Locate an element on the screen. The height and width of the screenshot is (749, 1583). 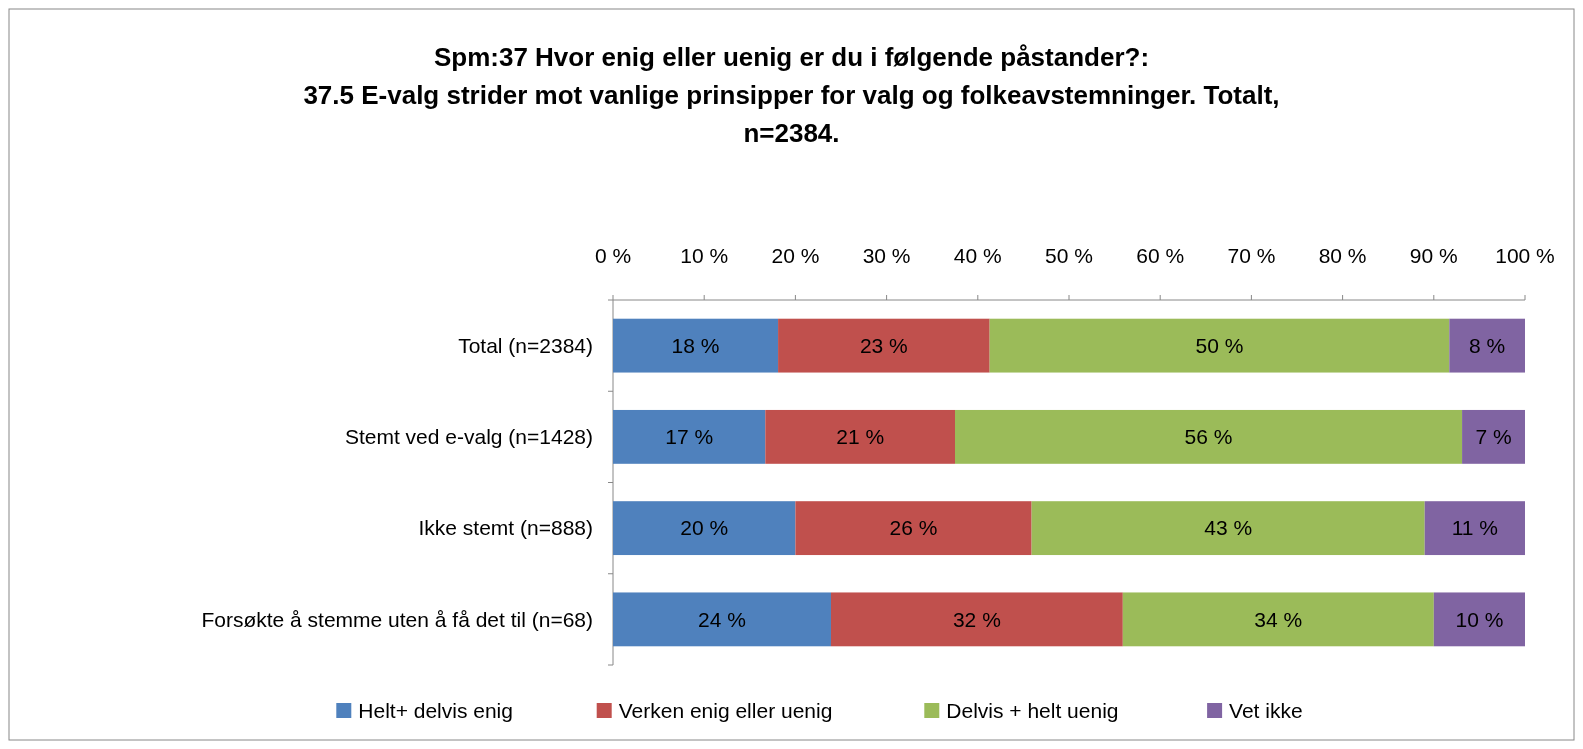
x-tick-label: 20 % is located at coordinates (795, 256).